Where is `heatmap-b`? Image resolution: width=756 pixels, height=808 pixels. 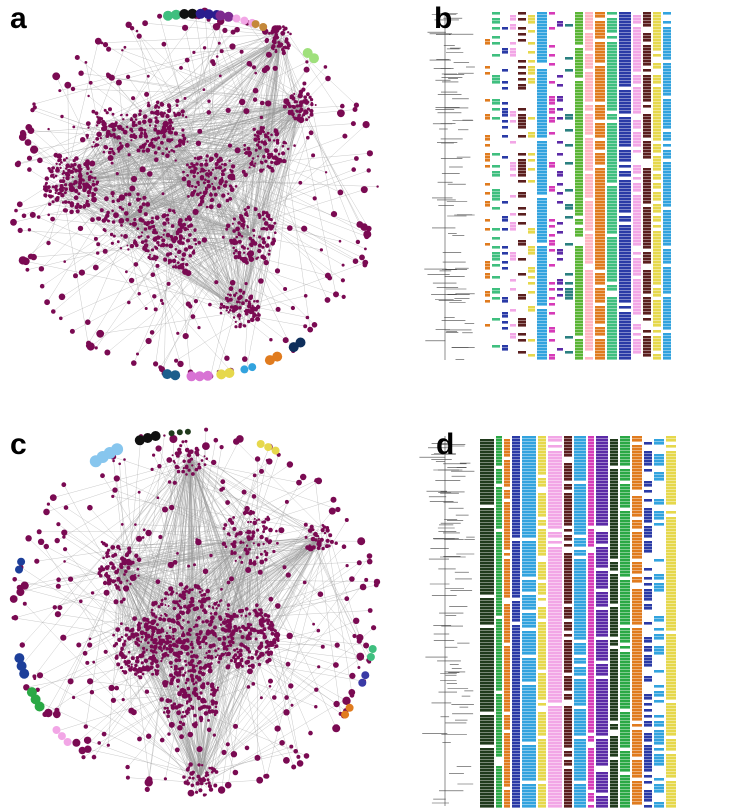 heatmap-b is located at coordinates (547, 186).